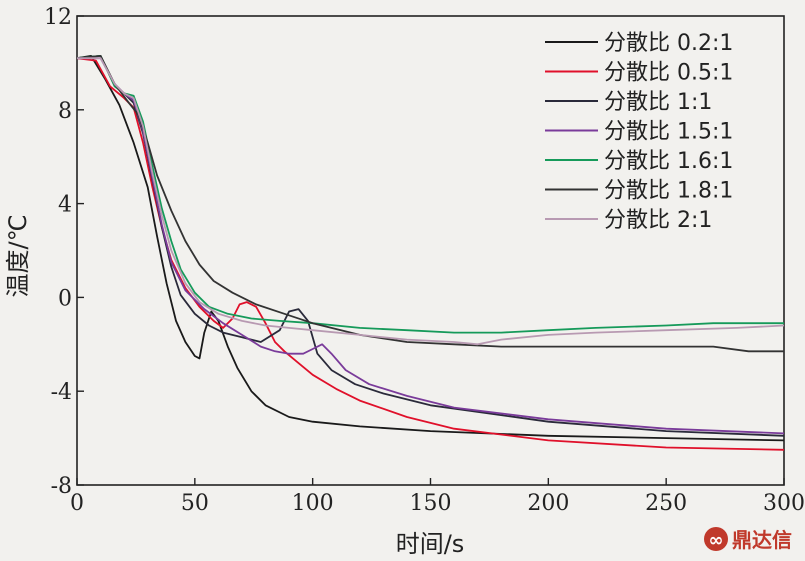 This screenshot has height=561, width=805. What do you see at coordinates (77, 503) in the screenshot?
I see `x-tick-label: 0` at bounding box center [77, 503].